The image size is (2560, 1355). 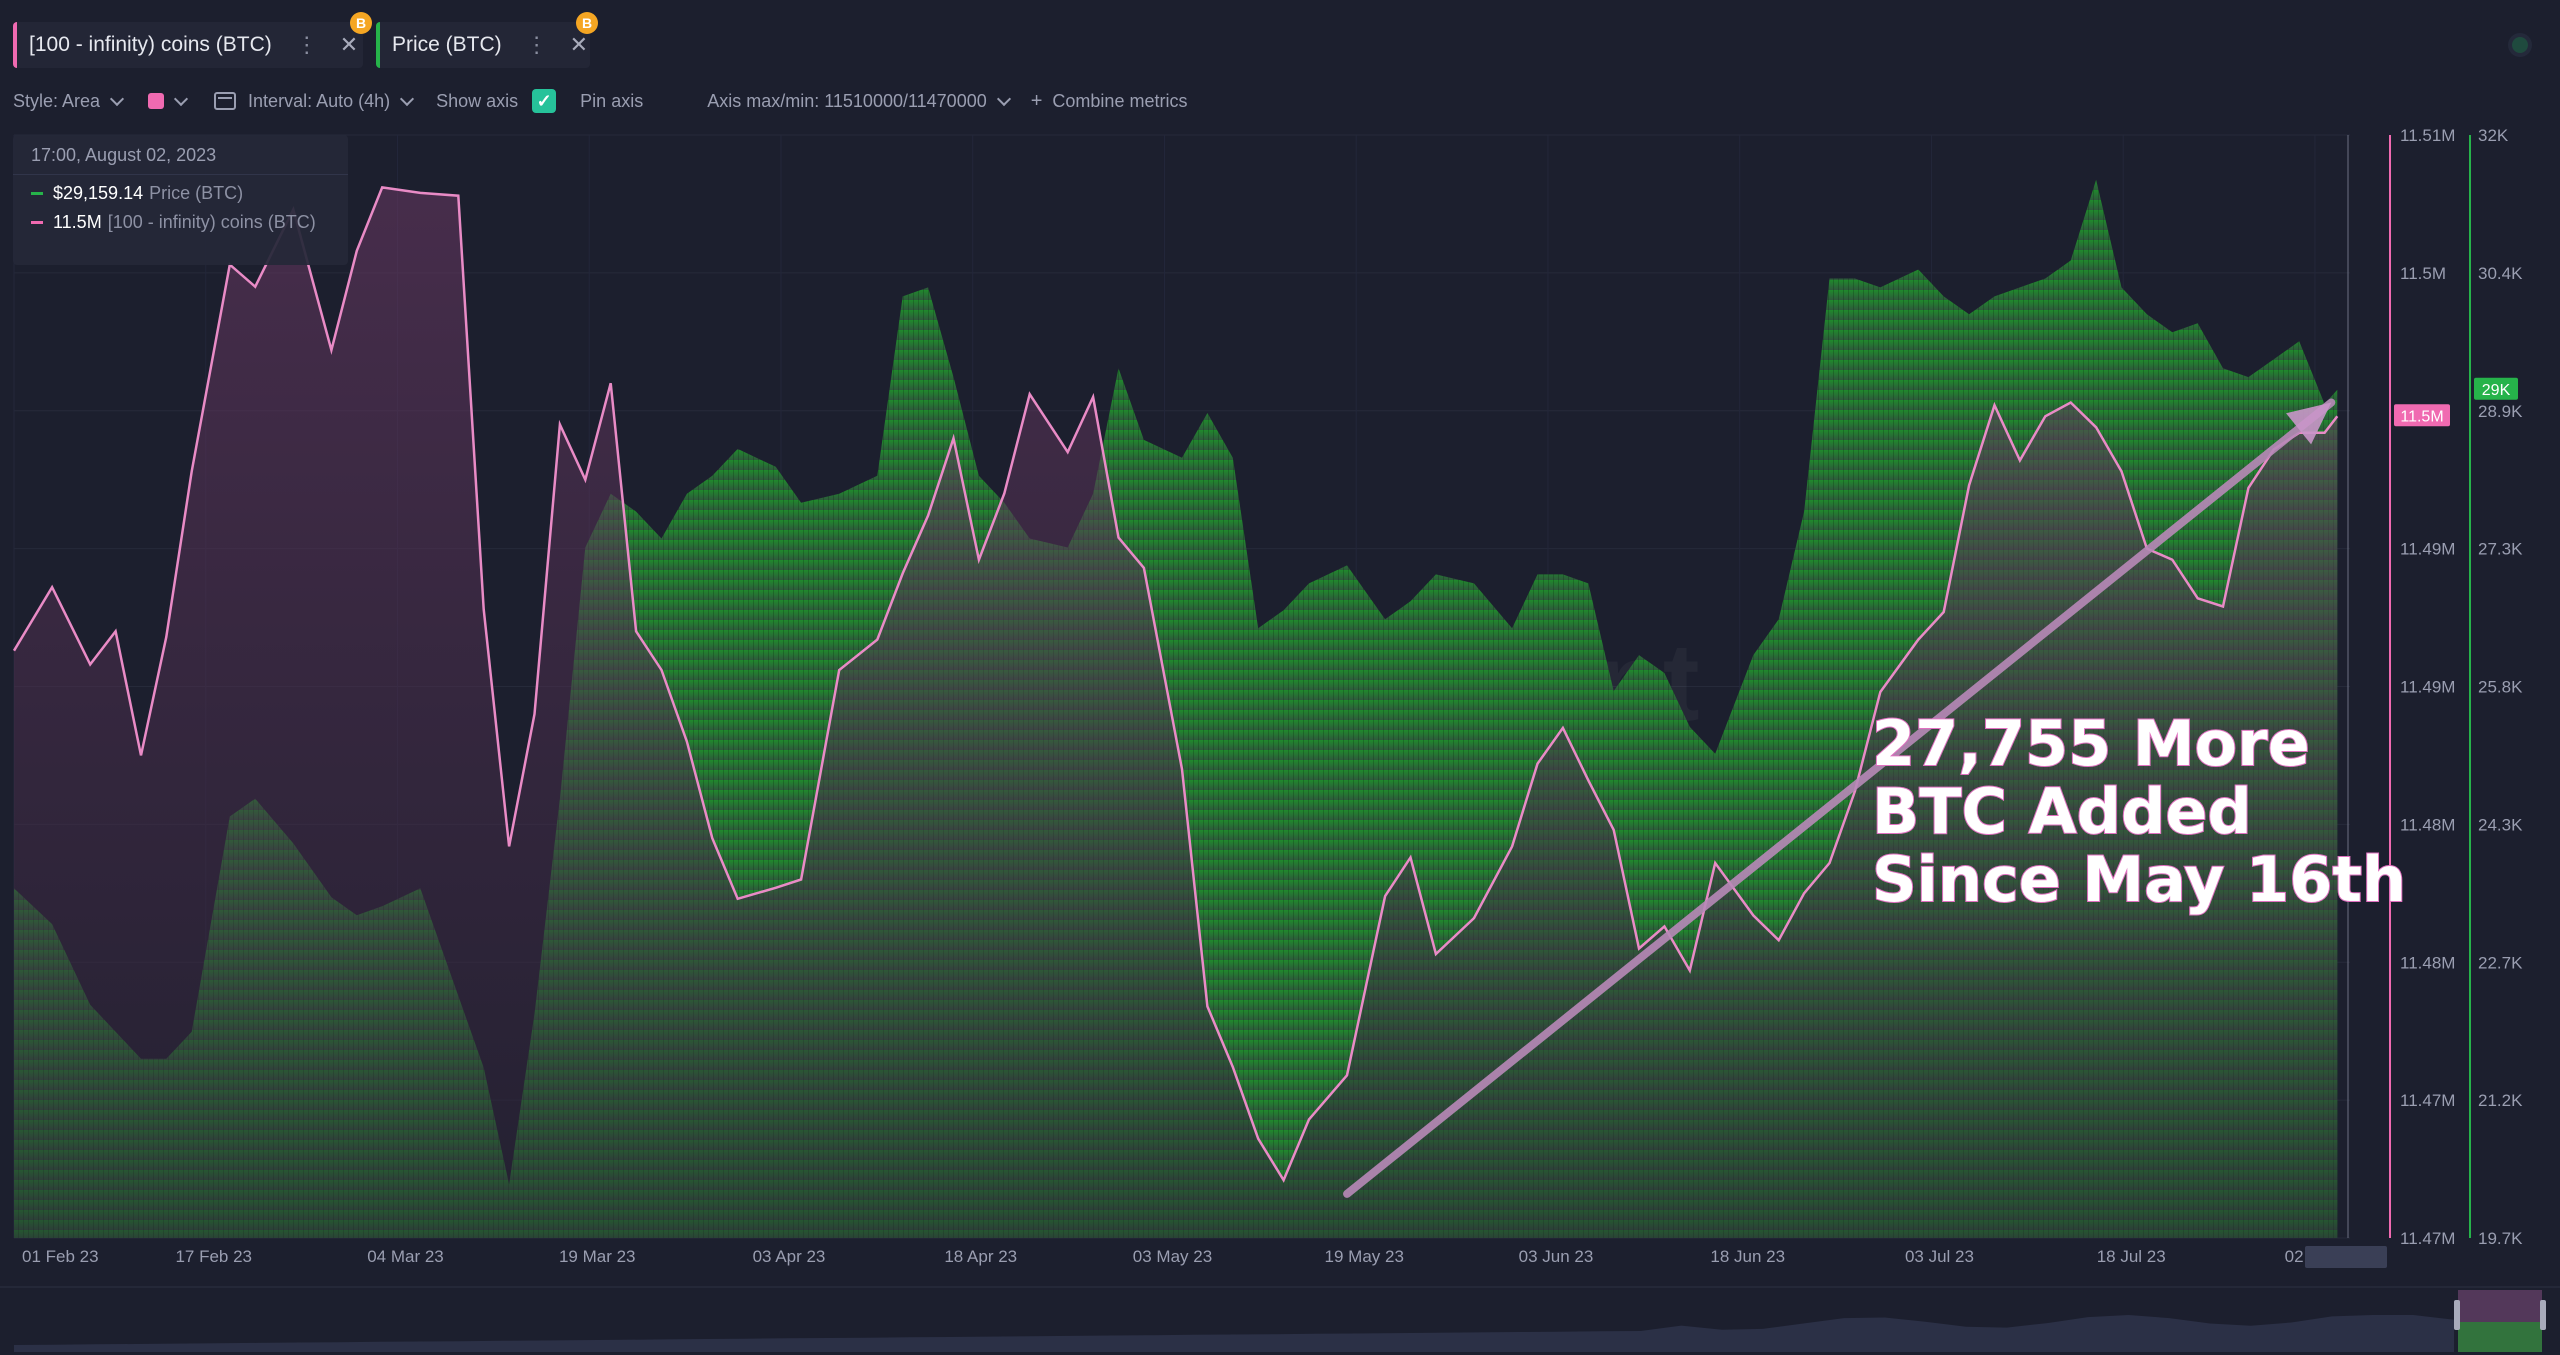 What do you see at coordinates (544, 101) in the screenshot?
I see `checkbox-checked-icon: ✓` at bounding box center [544, 101].